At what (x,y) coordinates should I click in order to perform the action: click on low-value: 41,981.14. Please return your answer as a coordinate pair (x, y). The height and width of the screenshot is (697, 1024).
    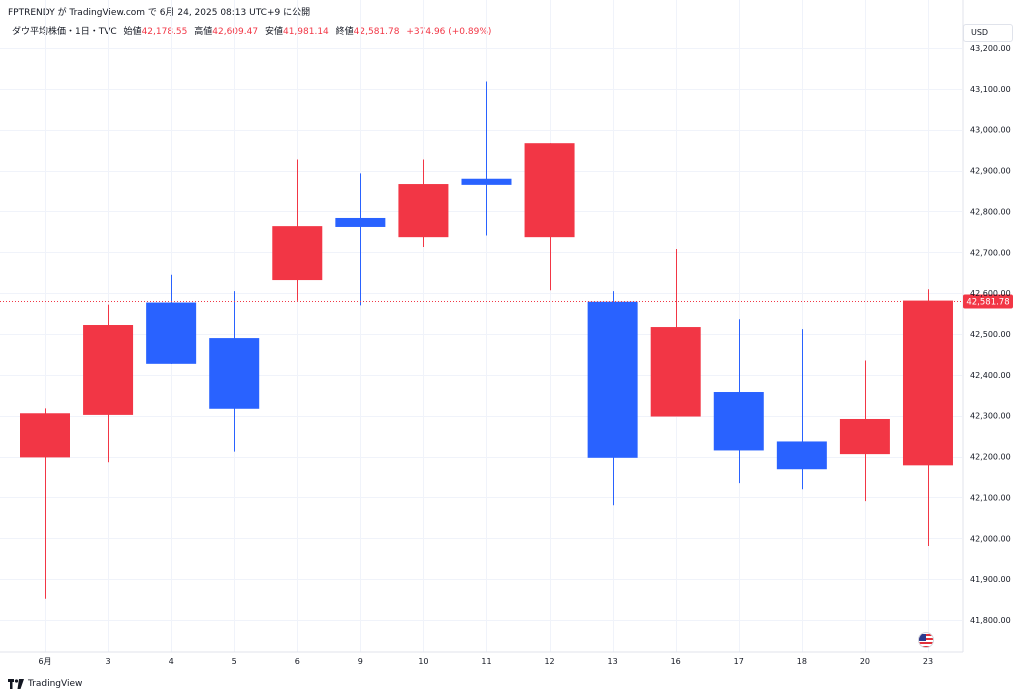
    Looking at the image, I should click on (305, 32).